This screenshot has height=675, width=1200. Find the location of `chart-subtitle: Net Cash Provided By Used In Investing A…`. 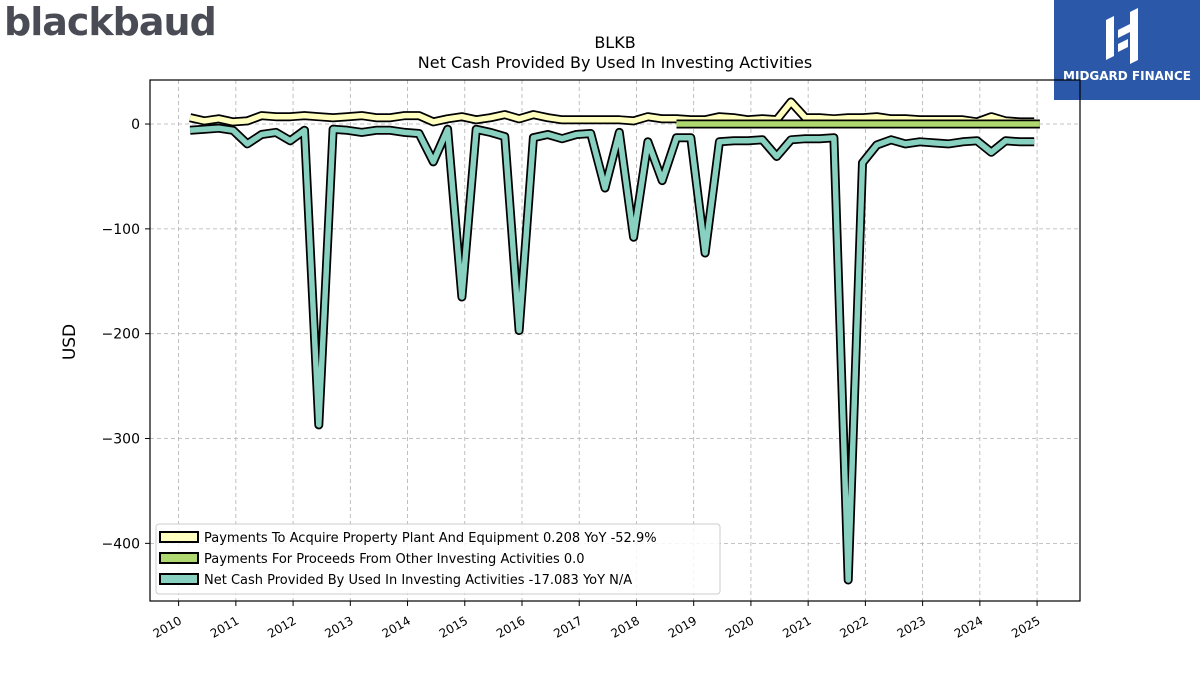

chart-subtitle: Net Cash Provided By Used In Investing A… is located at coordinates (615, 62).